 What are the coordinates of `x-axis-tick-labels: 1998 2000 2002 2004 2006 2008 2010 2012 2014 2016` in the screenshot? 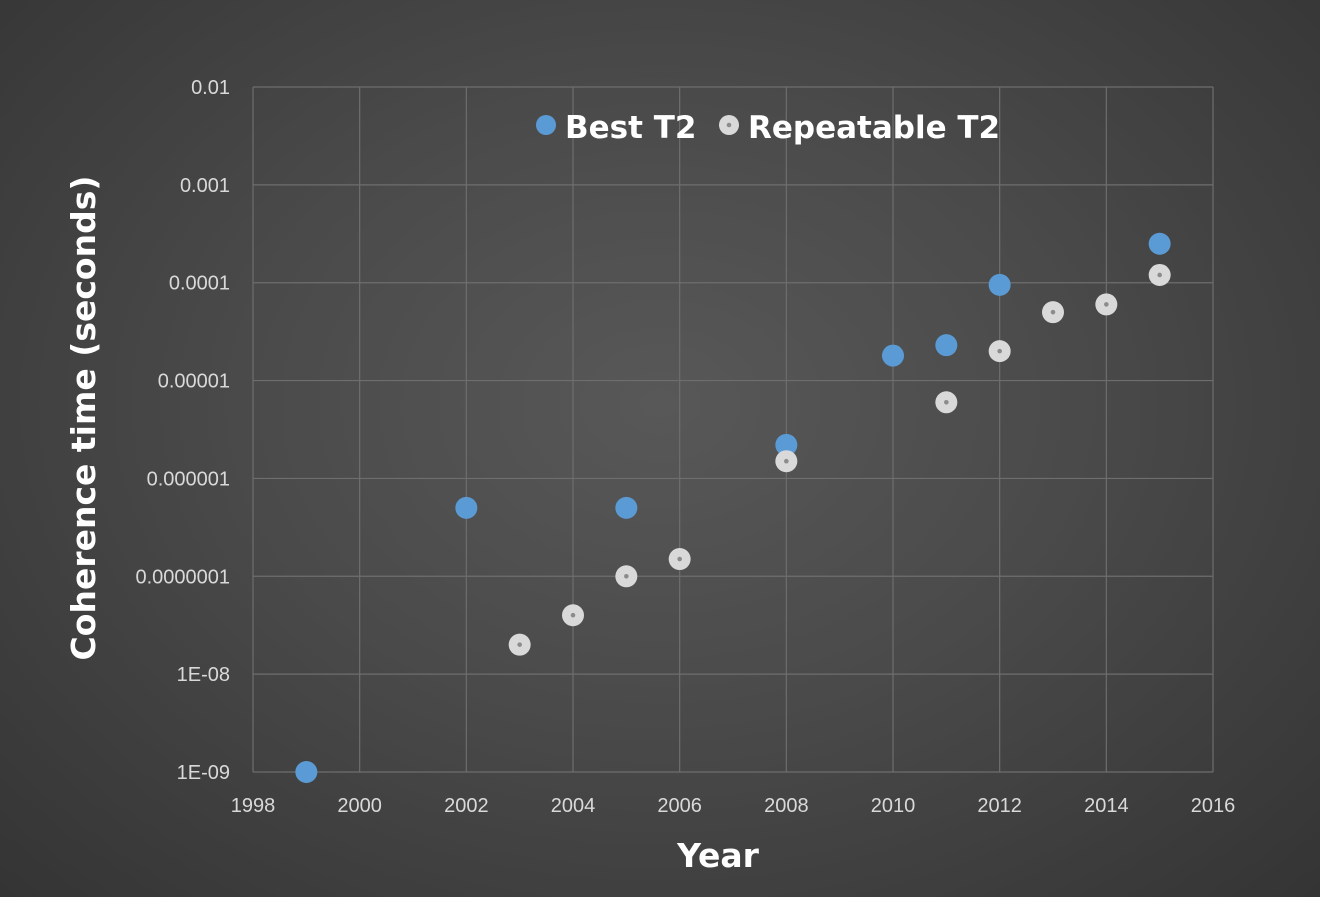 It's located at (733, 806).